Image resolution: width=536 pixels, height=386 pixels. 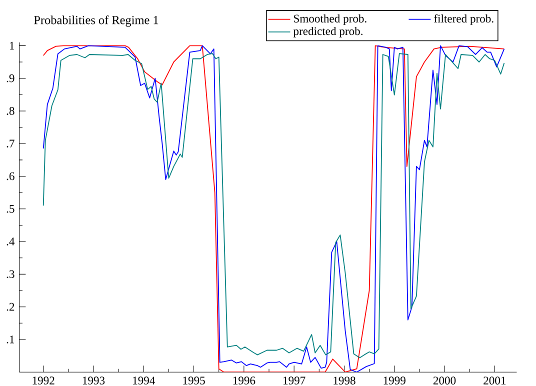 What do you see at coordinates (330, 20) in the screenshot?
I see `legend-label: Smoothed prob.` at bounding box center [330, 20].